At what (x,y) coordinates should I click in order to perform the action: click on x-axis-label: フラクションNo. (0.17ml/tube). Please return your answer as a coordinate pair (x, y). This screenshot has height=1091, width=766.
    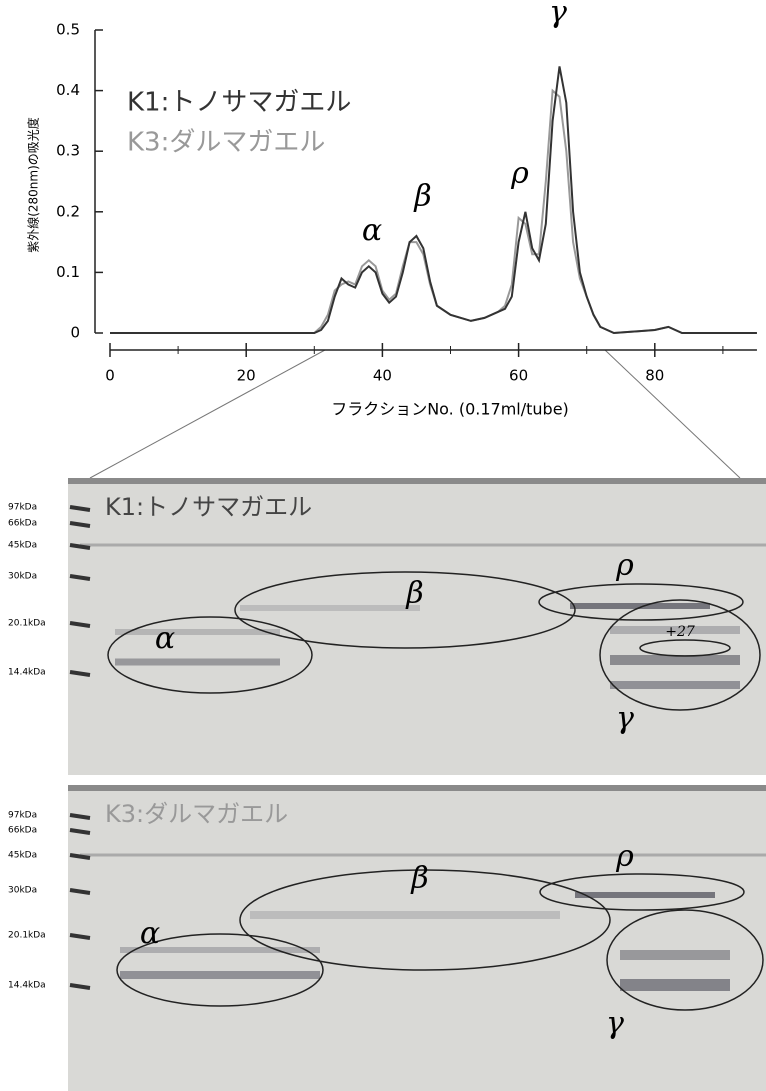
    Looking at the image, I should click on (450, 409).